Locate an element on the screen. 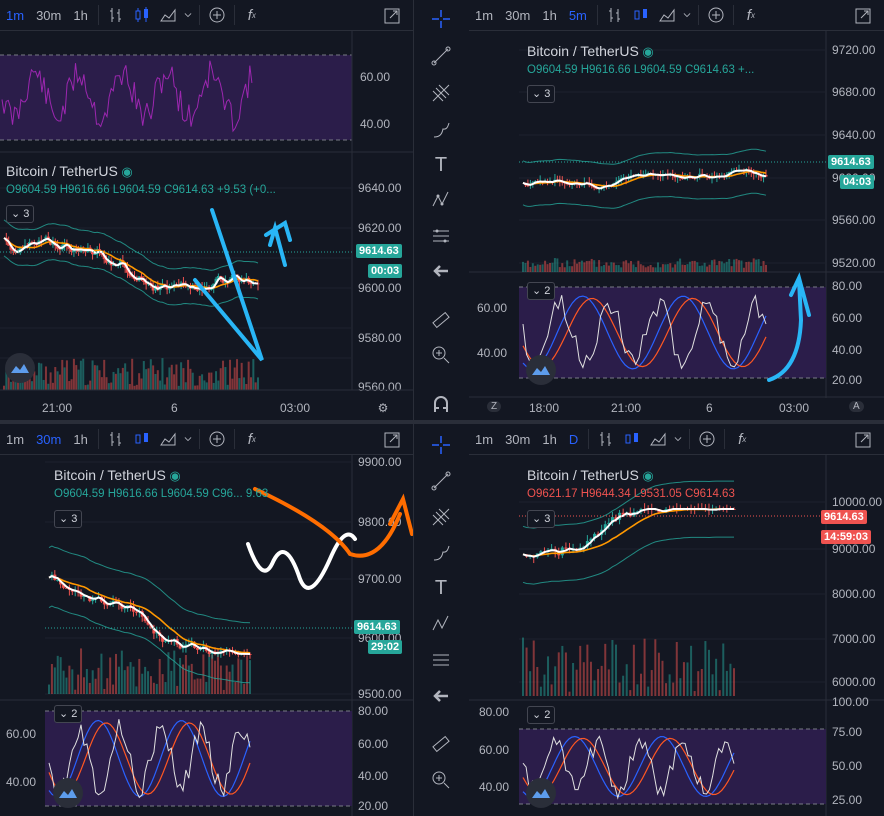  low-value: L9604.59 is located at coordinates (136, 190).